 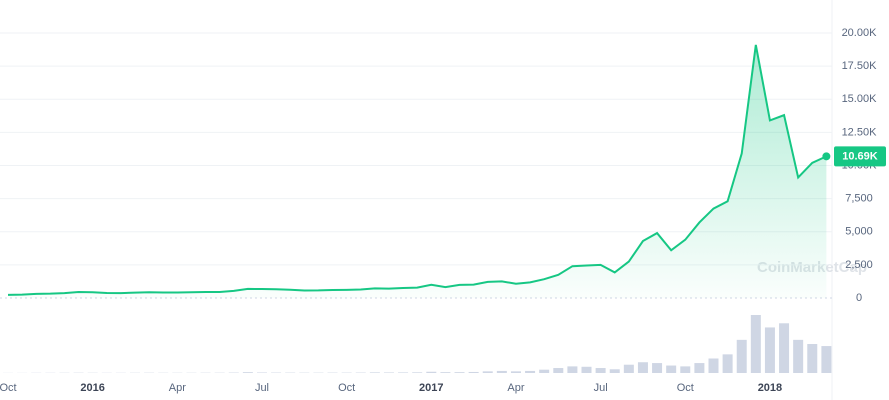 What do you see at coordinates (826, 156) in the screenshot?
I see `current-dot` at bounding box center [826, 156].